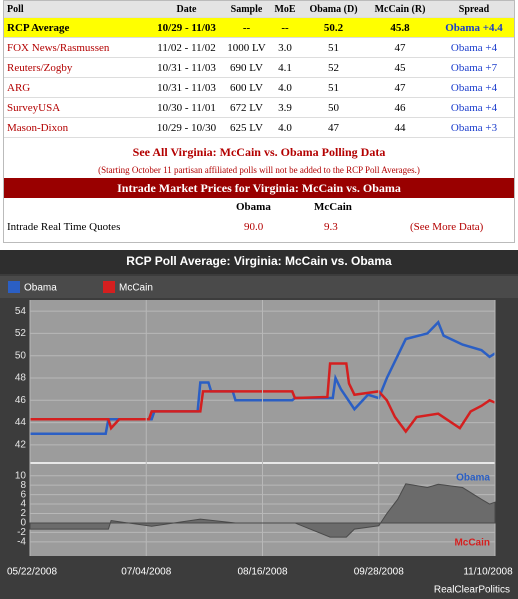 The height and width of the screenshot is (599, 518). I want to click on intrade-value: 9.3, so click(331, 227).